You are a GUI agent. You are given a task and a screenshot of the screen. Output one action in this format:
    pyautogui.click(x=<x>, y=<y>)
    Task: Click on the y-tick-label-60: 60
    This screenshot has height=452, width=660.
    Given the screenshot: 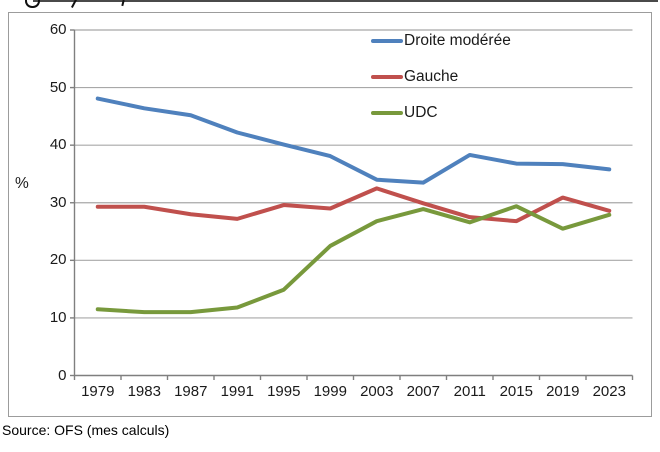 What is the action you would take?
    pyautogui.click(x=58, y=29)
    